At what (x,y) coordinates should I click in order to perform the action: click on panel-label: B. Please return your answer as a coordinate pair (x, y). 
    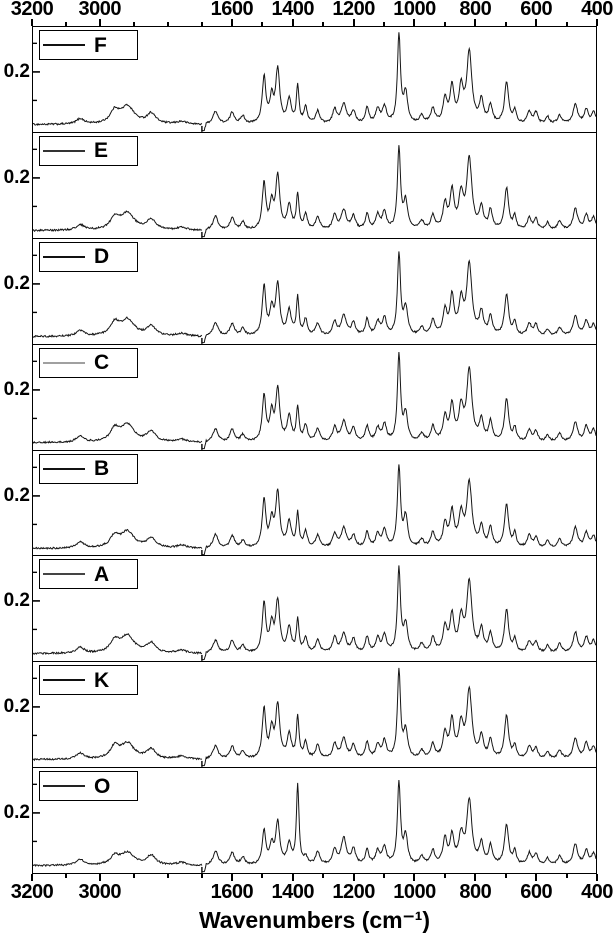
    Looking at the image, I should click on (102, 468).